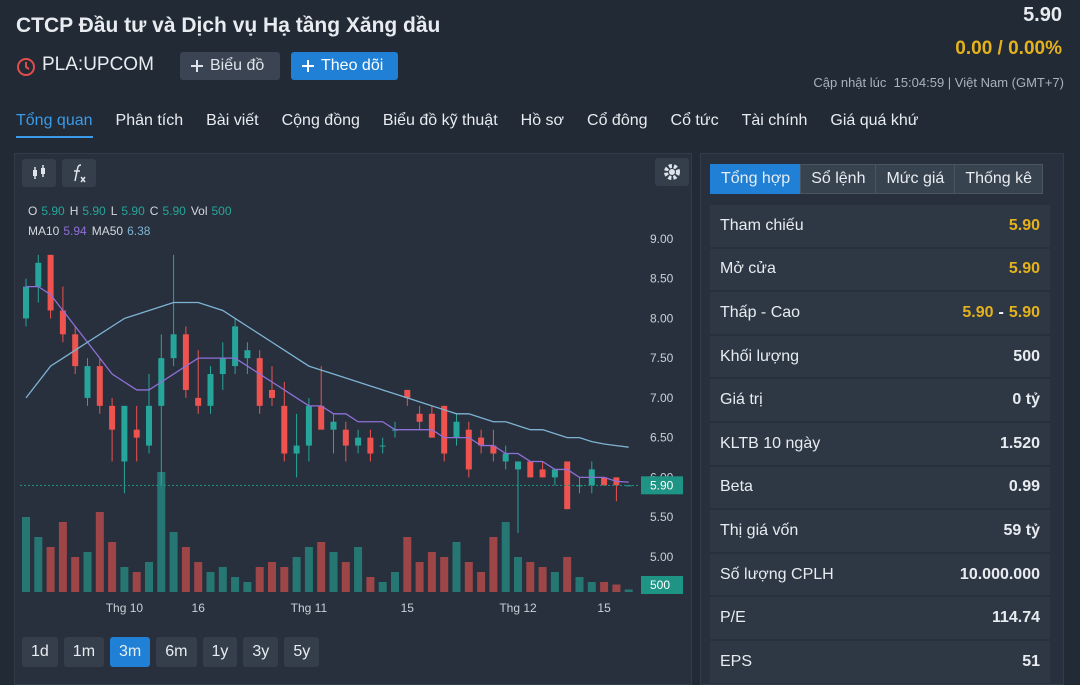 This screenshot has width=1080, height=685. What do you see at coordinates (228, 25) in the screenshot?
I see `company-title: CTCP Đầu tư và Dịch vụ Hạ tầng Xăng dầu` at bounding box center [228, 25].